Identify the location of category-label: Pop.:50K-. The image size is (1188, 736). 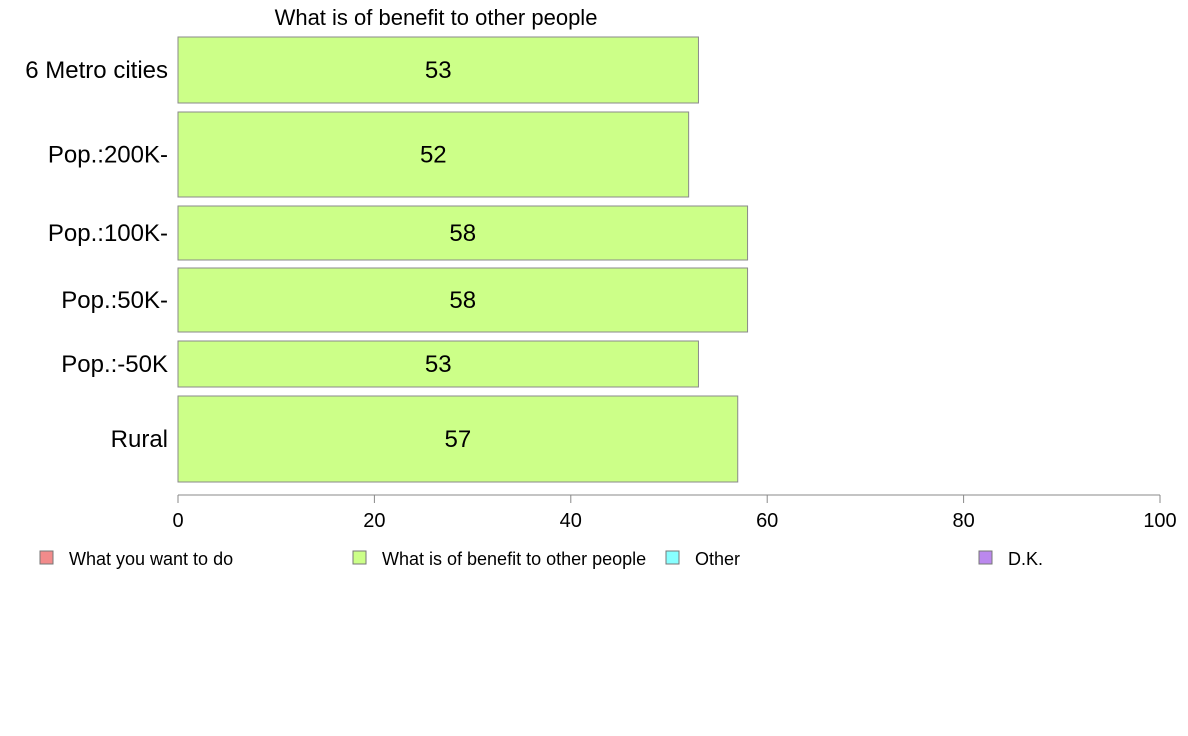
(114, 300).